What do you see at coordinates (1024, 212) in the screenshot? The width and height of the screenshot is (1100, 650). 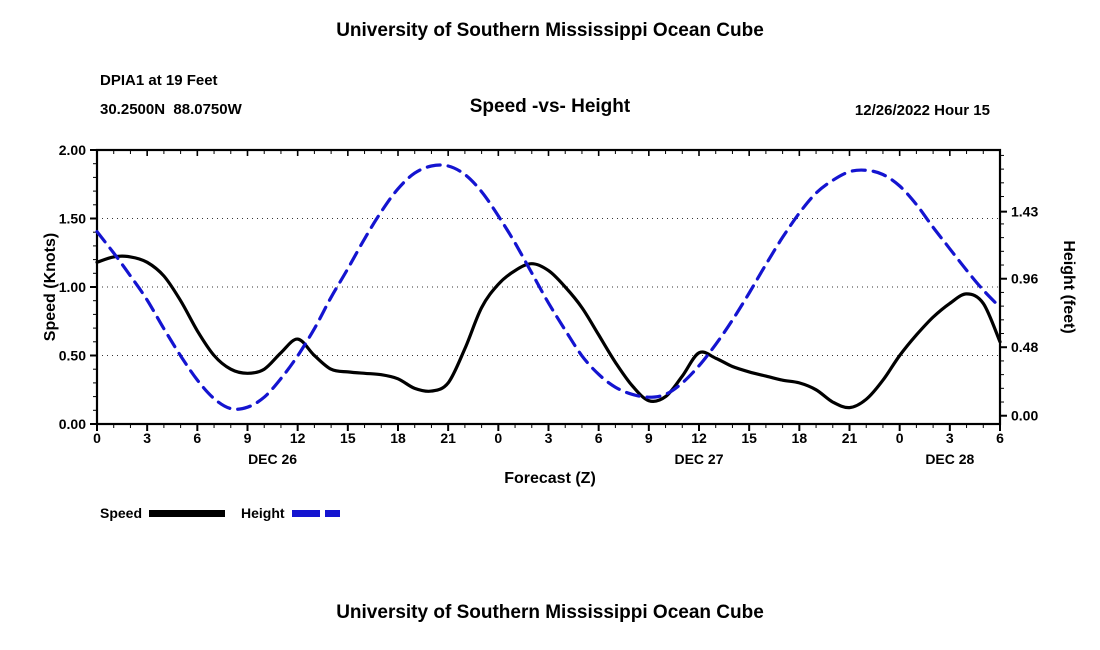 I see `right-tick-label: 1.43` at bounding box center [1024, 212].